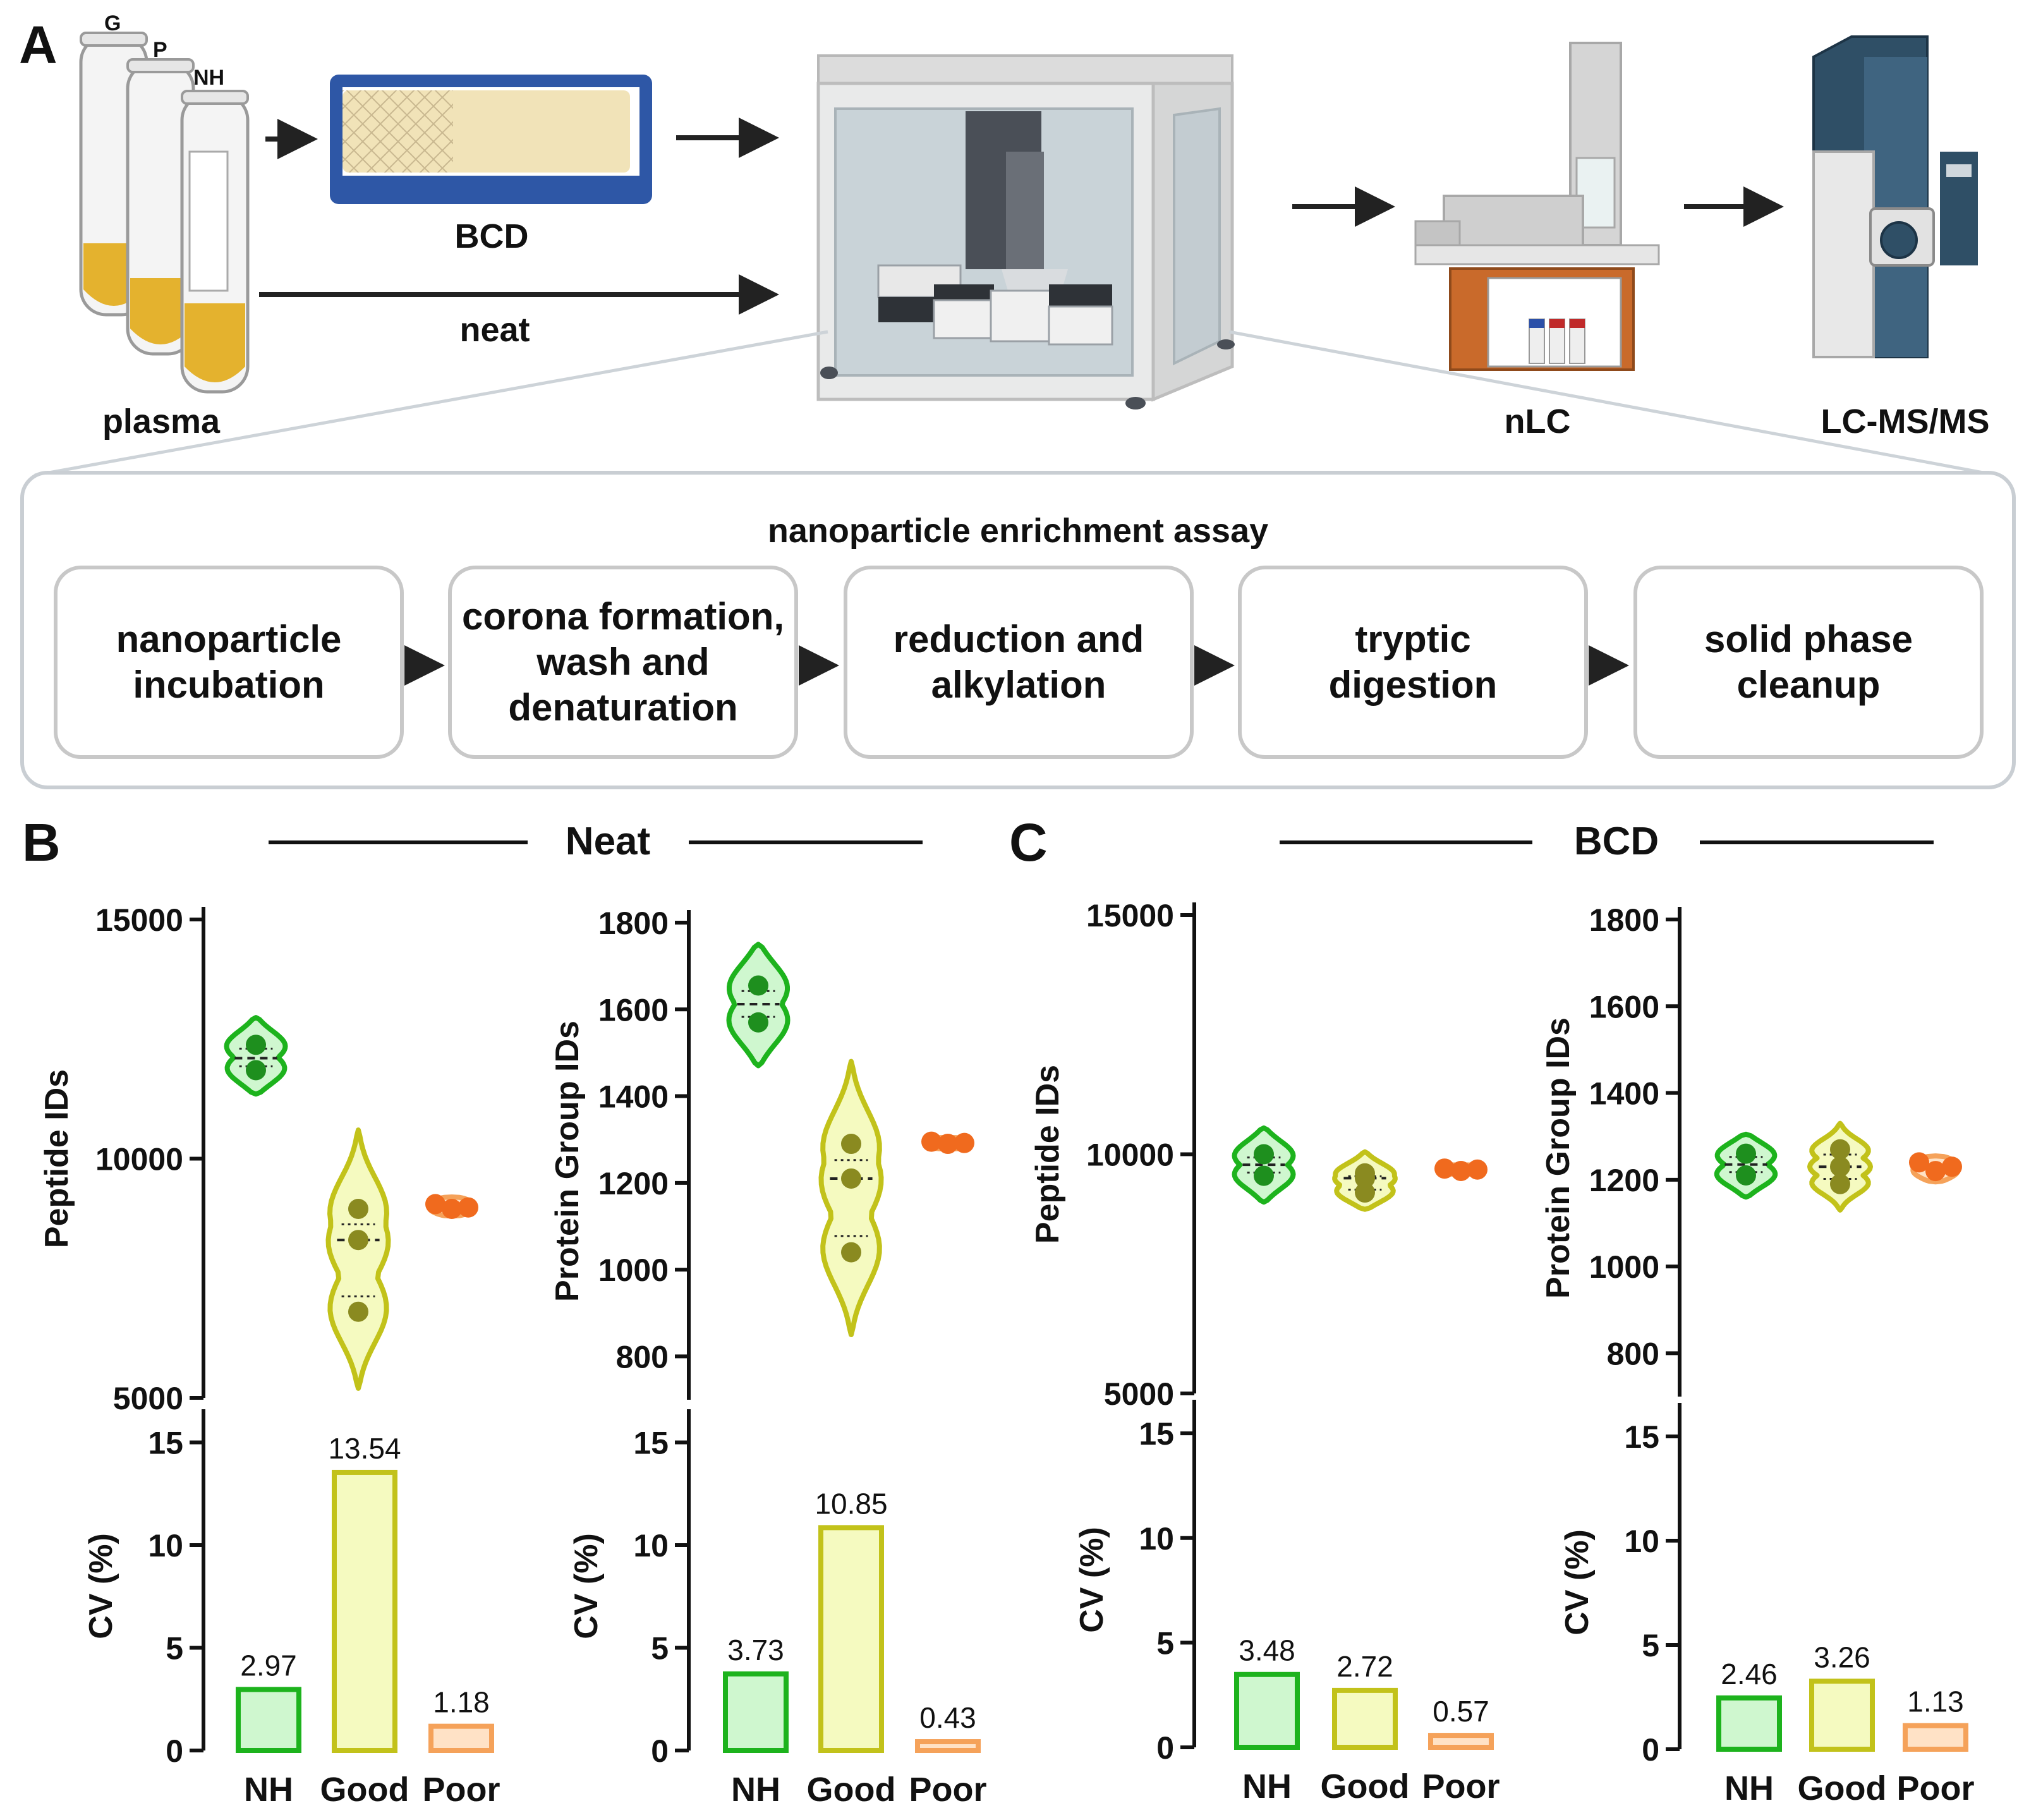  Describe the element at coordinates (1461, 1741) in the screenshot. I see `bar-poor` at that location.